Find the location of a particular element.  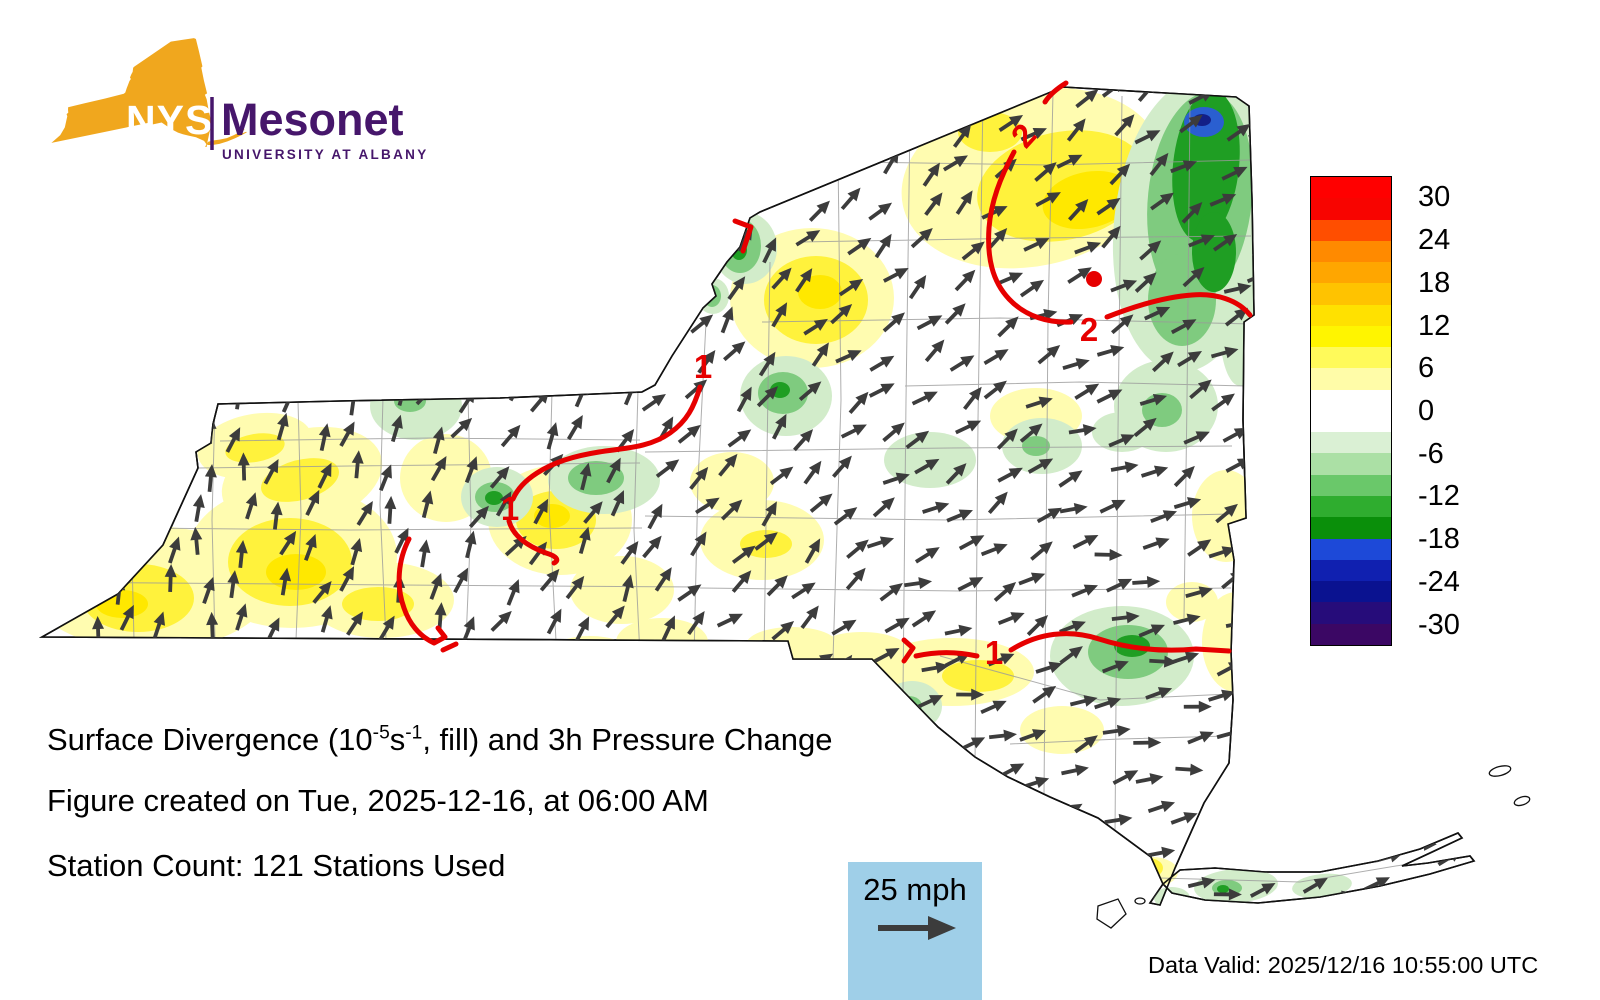

colorbar-tick-label: -18 is located at coordinates (1439, 539).